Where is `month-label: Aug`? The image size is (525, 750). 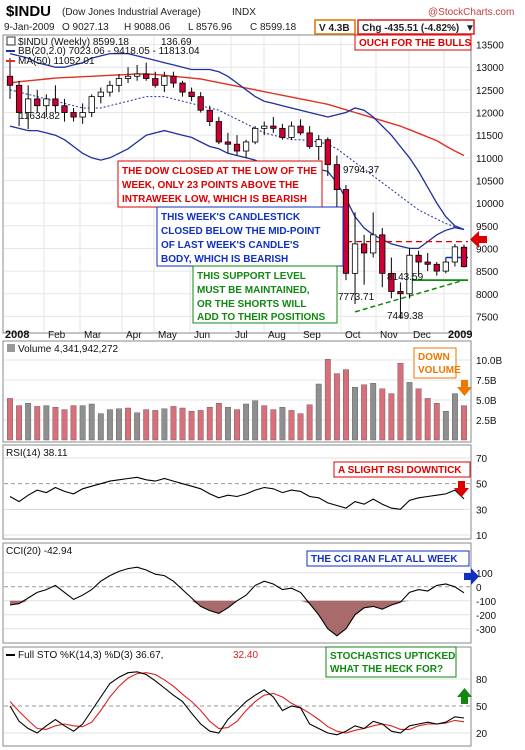
month-label: Aug is located at coordinates (277, 335).